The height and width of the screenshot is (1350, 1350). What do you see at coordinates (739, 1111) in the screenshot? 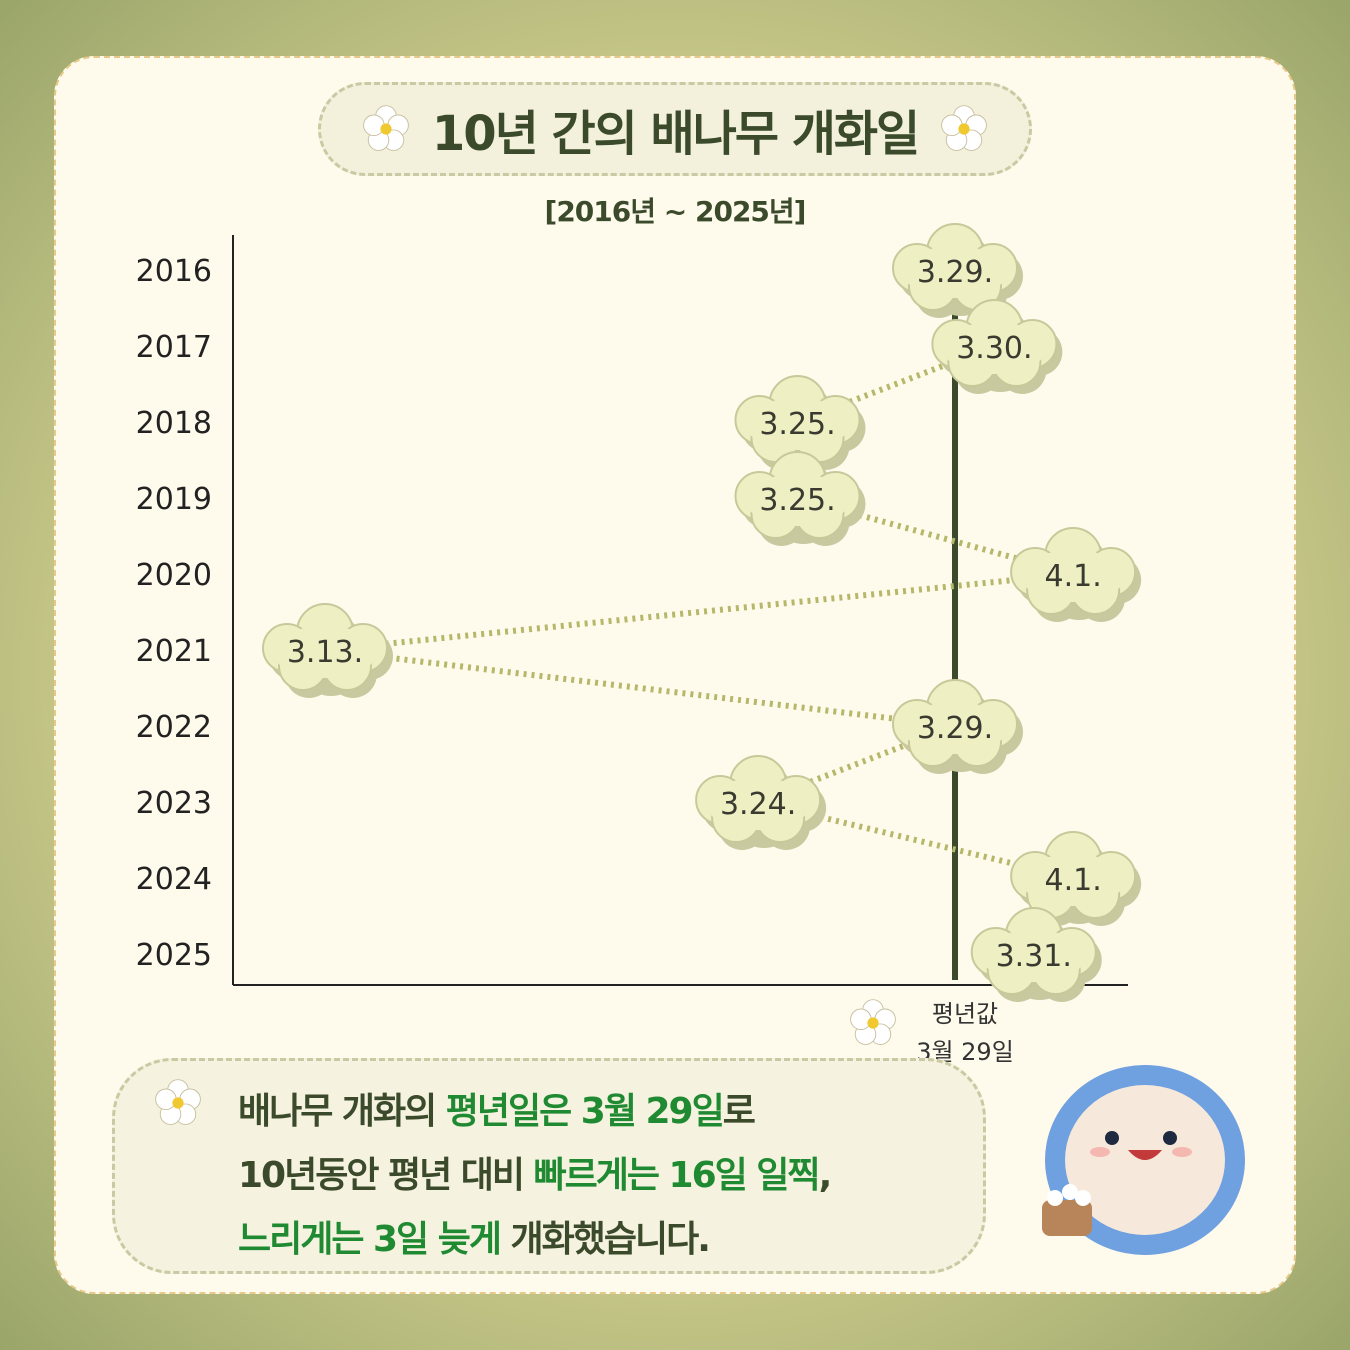
I see `summary-text-part: 로` at bounding box center [739, 1111].